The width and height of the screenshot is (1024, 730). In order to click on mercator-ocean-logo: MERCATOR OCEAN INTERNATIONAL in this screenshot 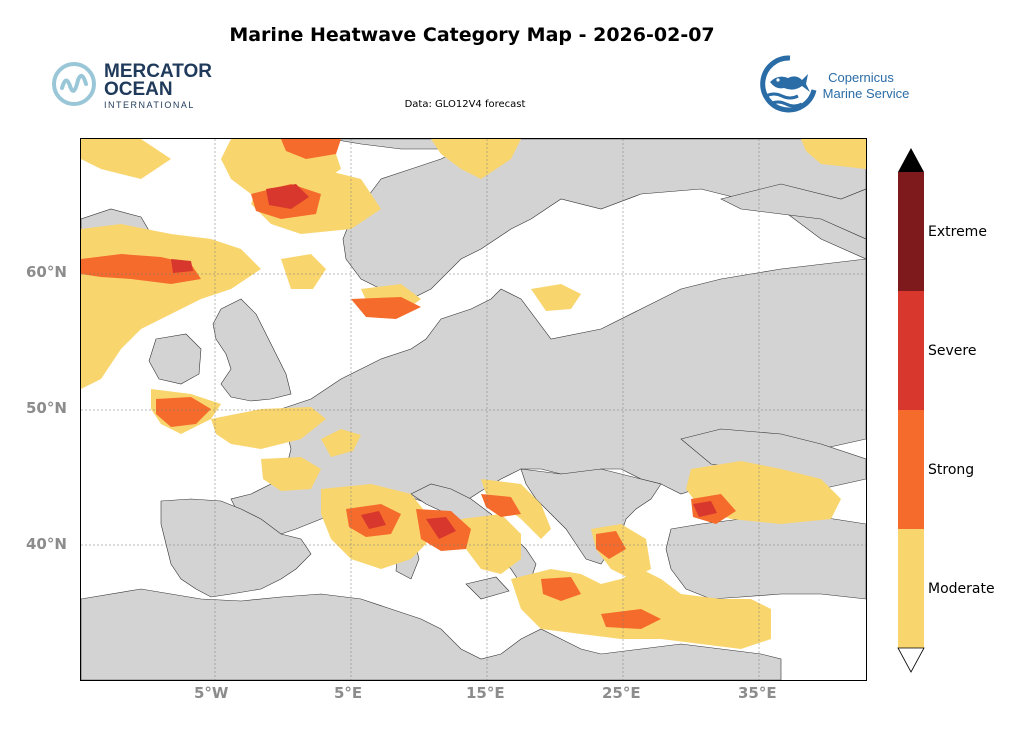, I will do `click(132, 85)`.